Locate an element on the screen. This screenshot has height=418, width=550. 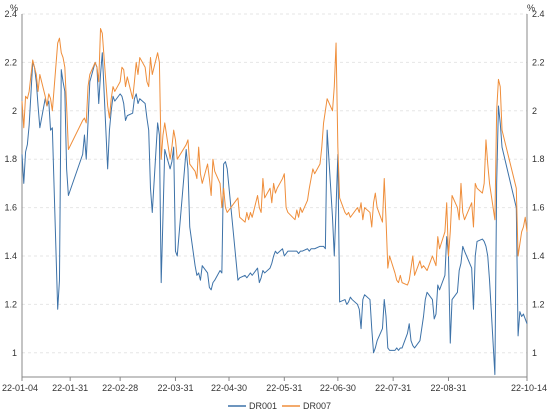
y-tick-label-right: 2.2 is located at coordinates (538, 62).